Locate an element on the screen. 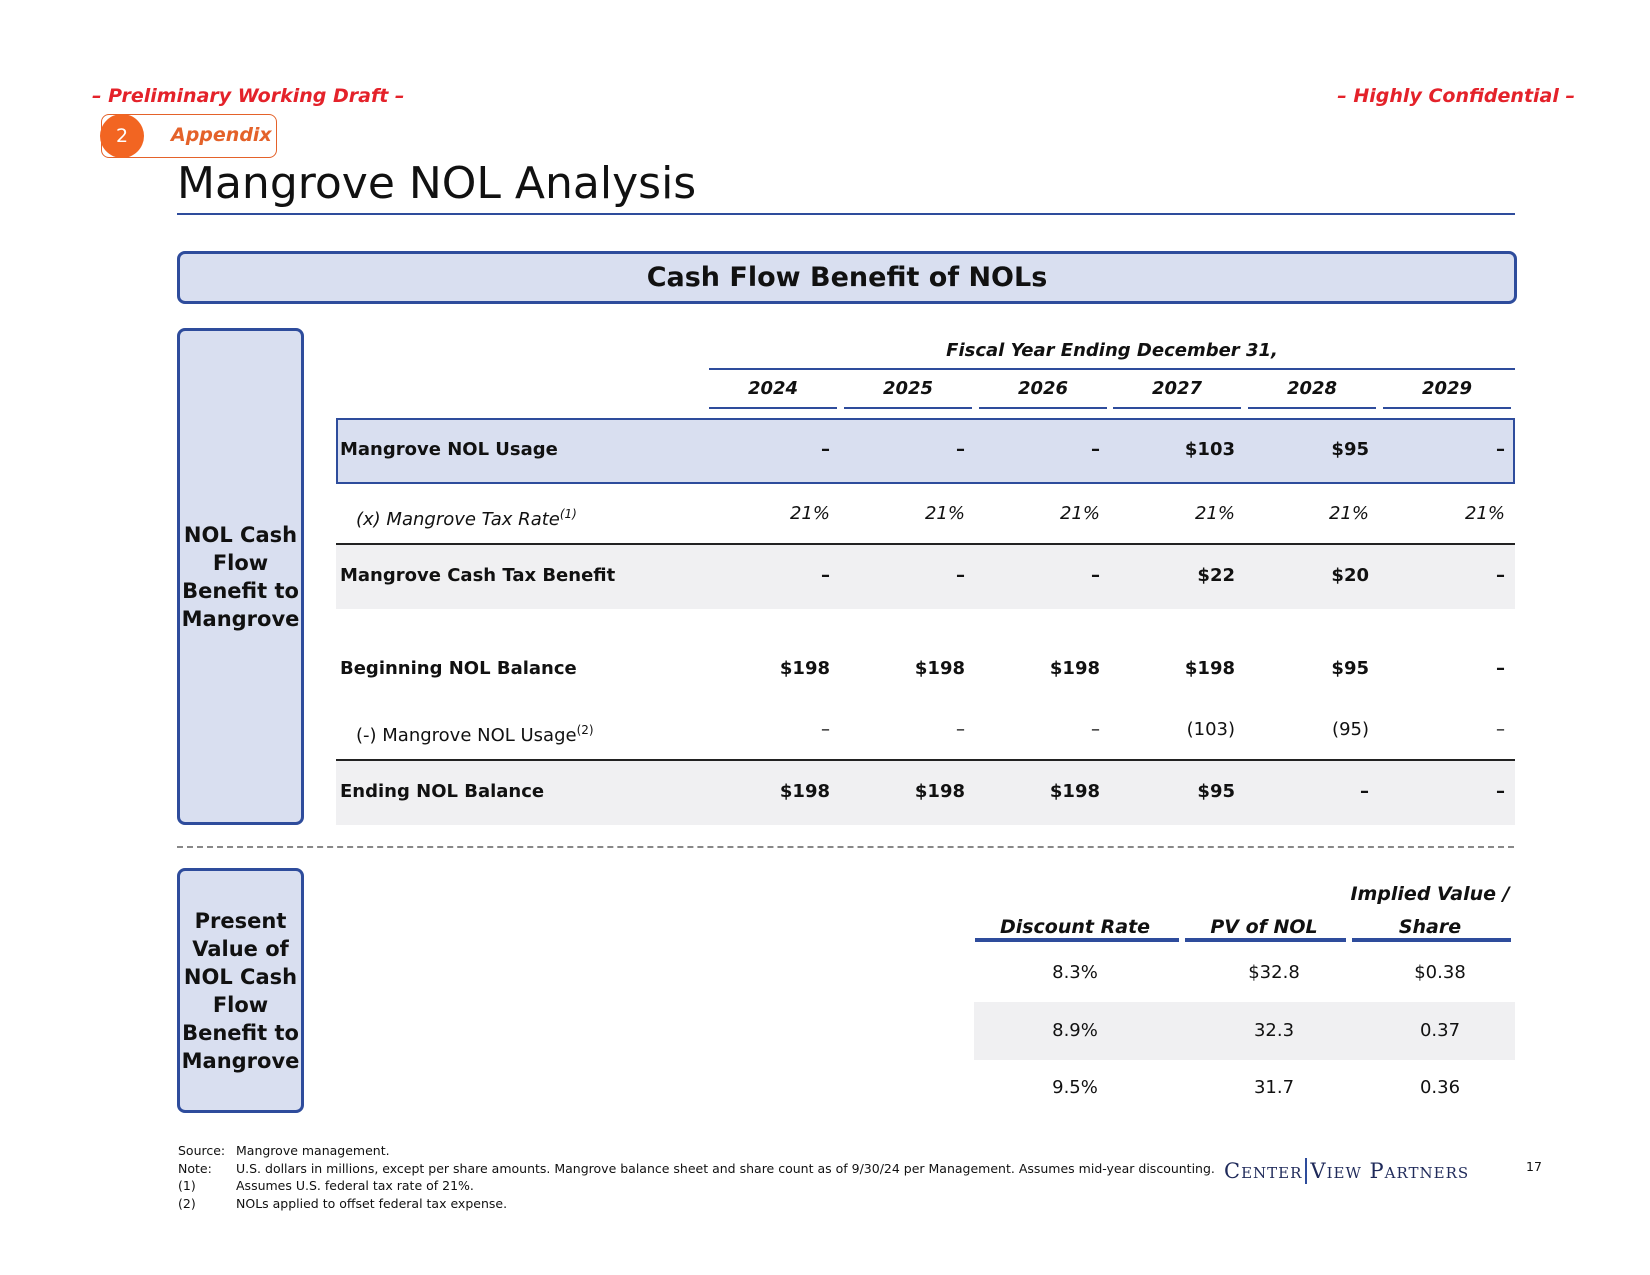  cell-value: $22 is located at coordinates (1216, 575).